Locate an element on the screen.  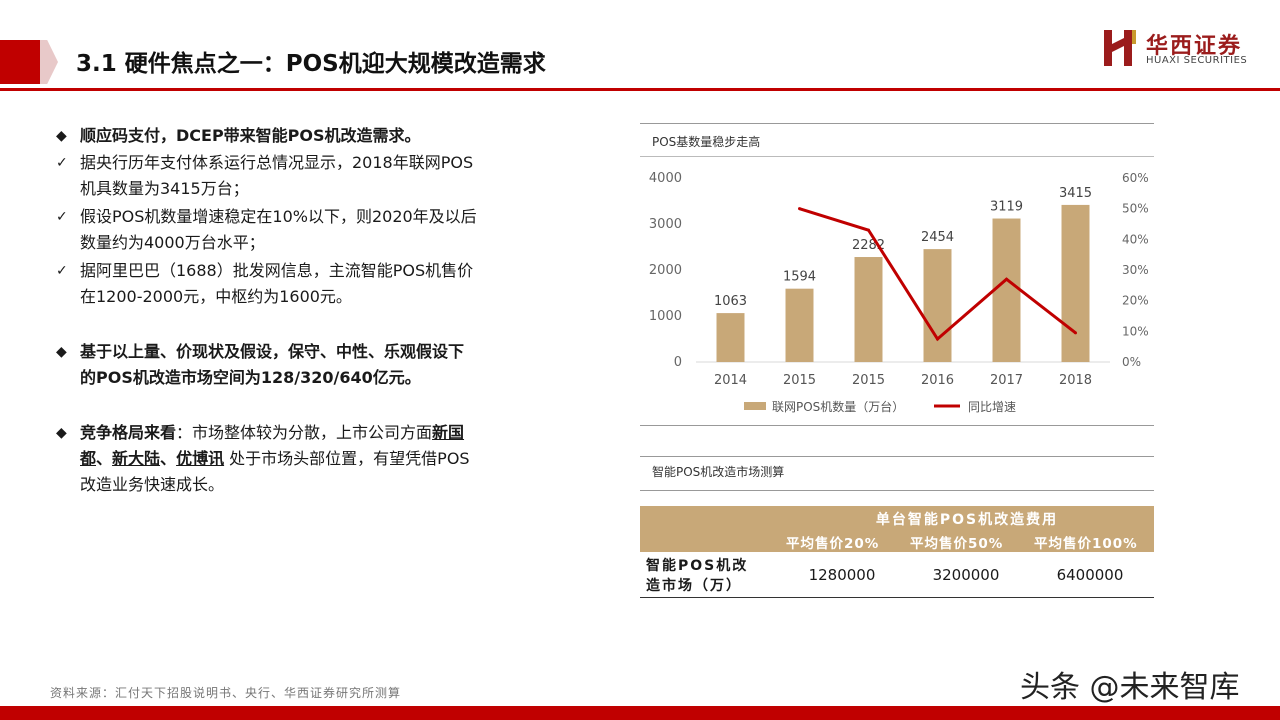
company-xinguodu-a: 新国 is located at coordinates (448, 432).